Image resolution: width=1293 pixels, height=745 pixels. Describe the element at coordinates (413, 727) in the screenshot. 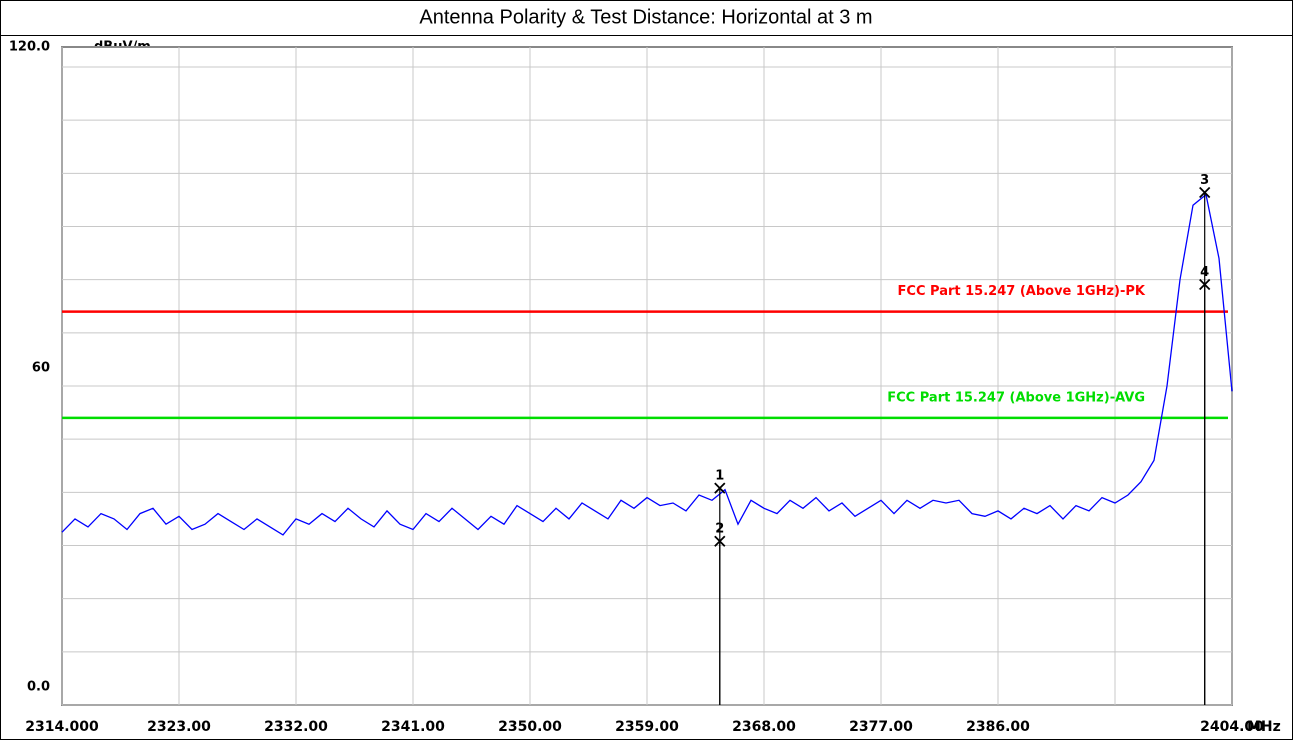

I see `x-tick-label: 2341.00` at that location.